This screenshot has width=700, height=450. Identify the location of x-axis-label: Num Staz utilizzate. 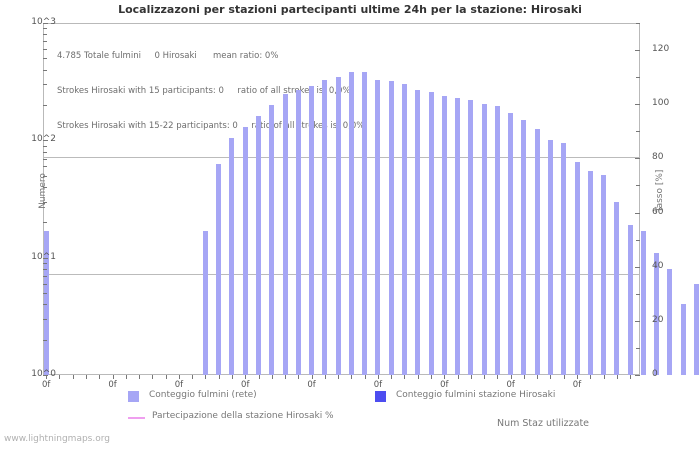
(543, 423).